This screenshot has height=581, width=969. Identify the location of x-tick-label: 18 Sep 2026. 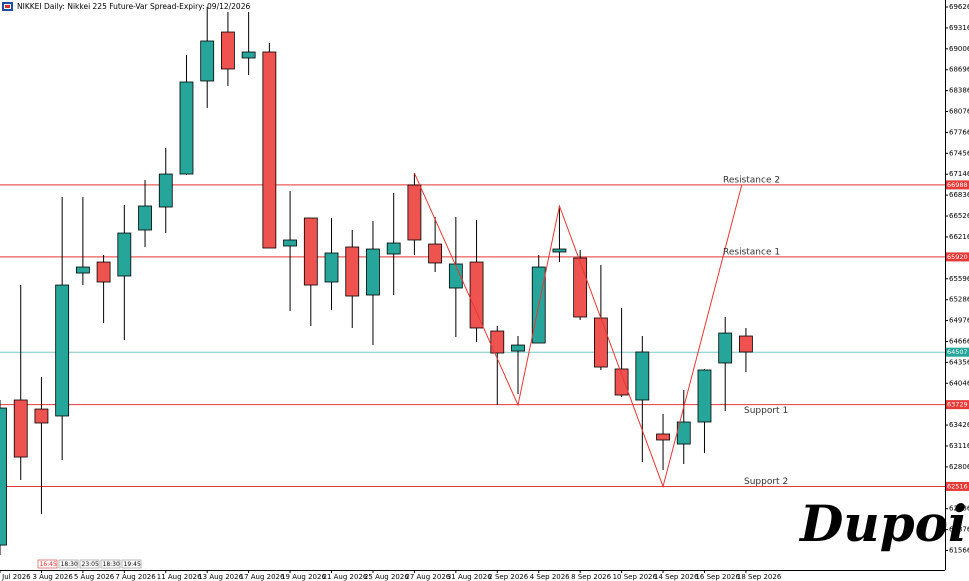
(759, 577).